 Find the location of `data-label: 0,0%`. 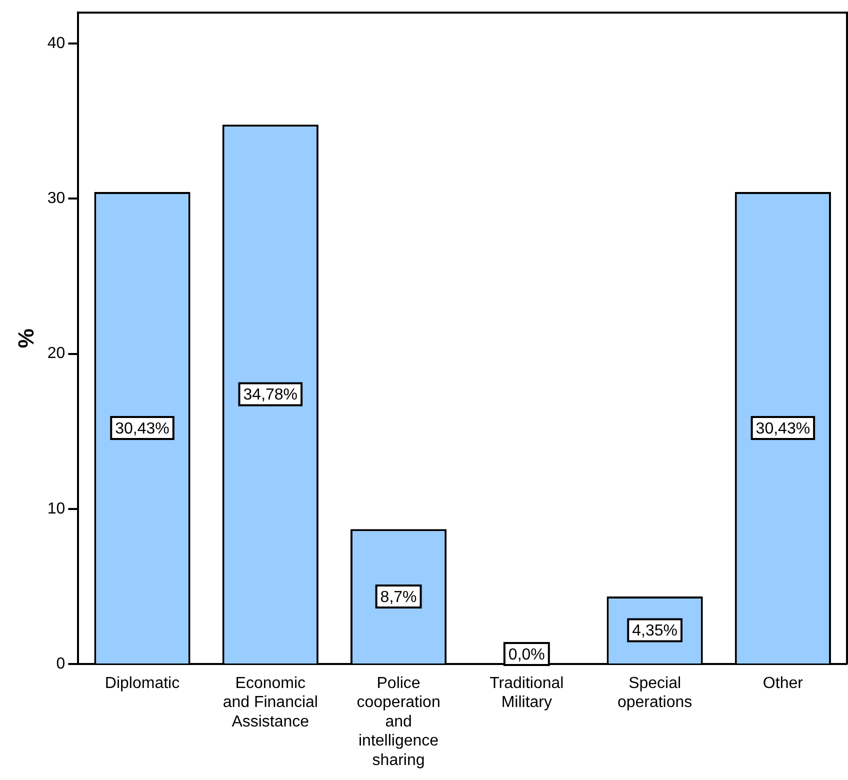

data-label: 0,0% is located at coordinates (526, 655).